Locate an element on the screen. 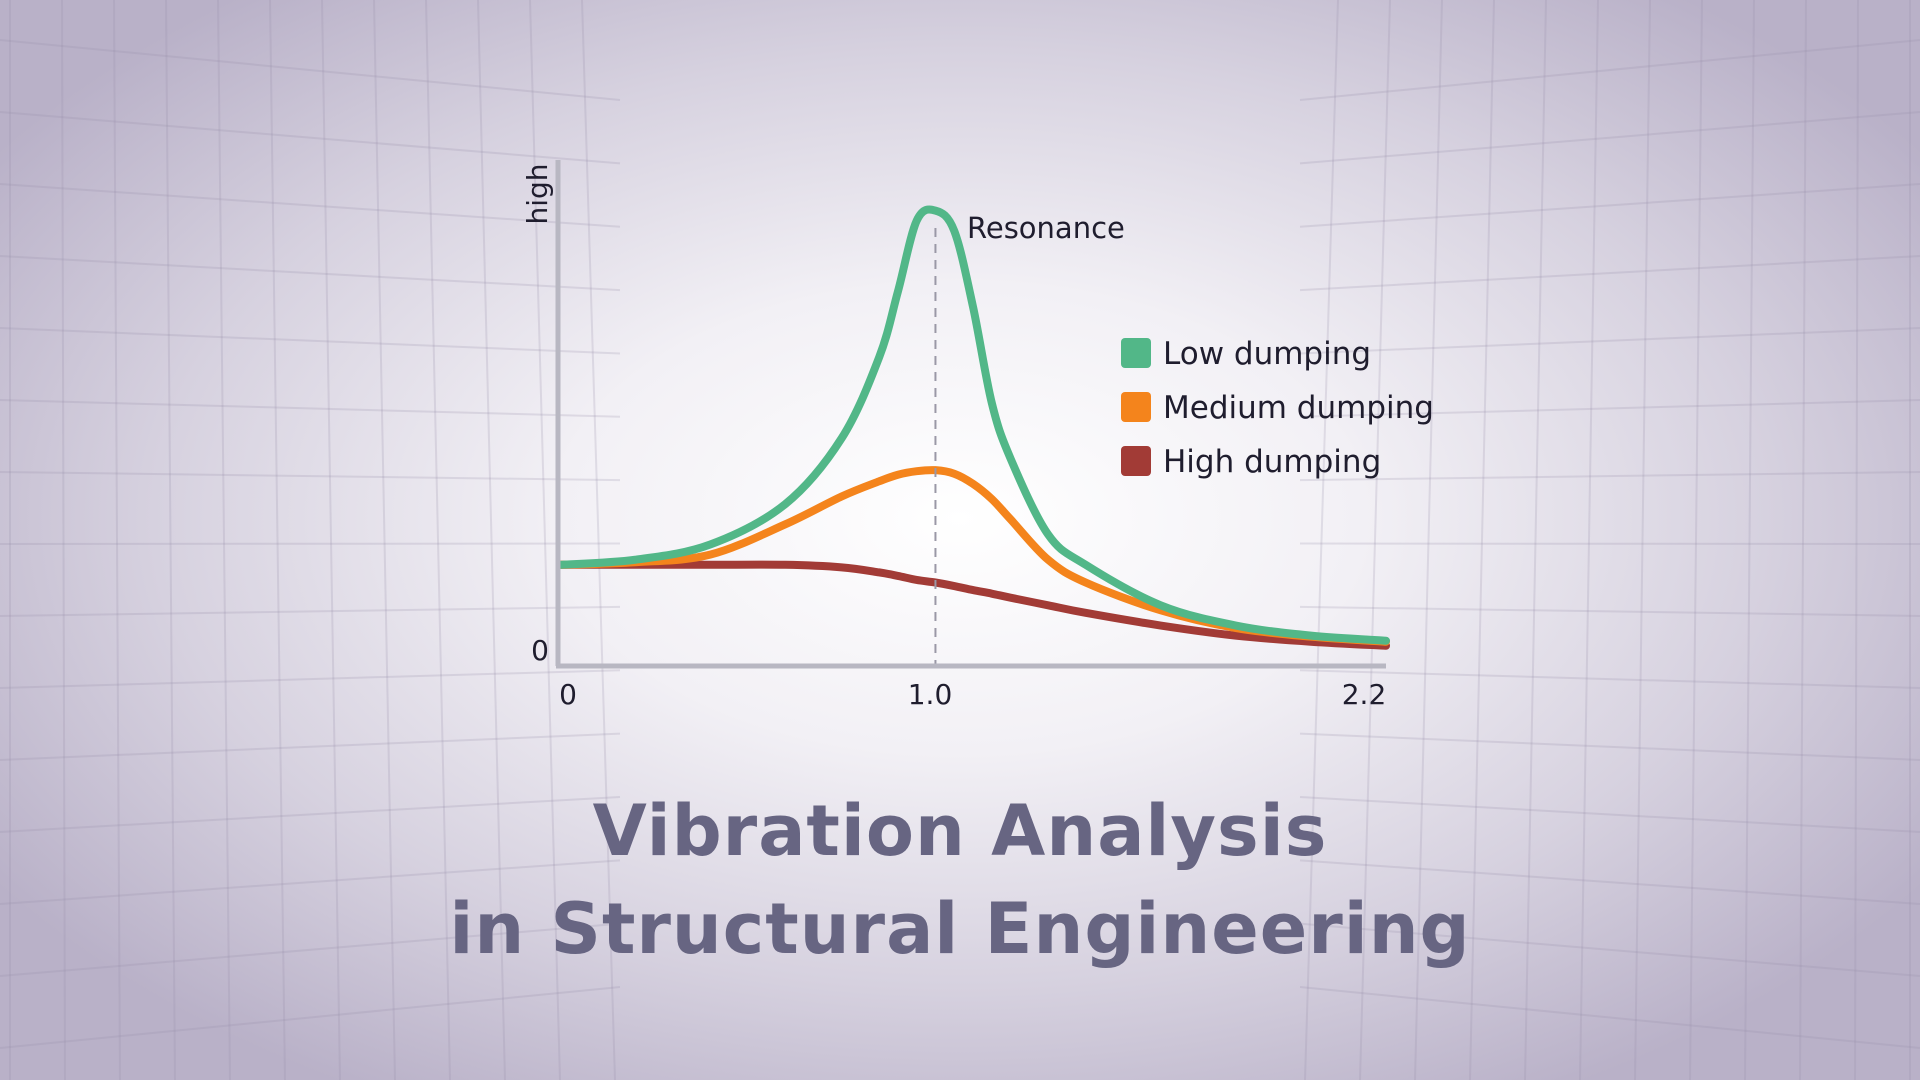 The height and width of the screenshot is (1080, 1920). legend-label-low: Low dumping is located at coordinates (1267, 354).